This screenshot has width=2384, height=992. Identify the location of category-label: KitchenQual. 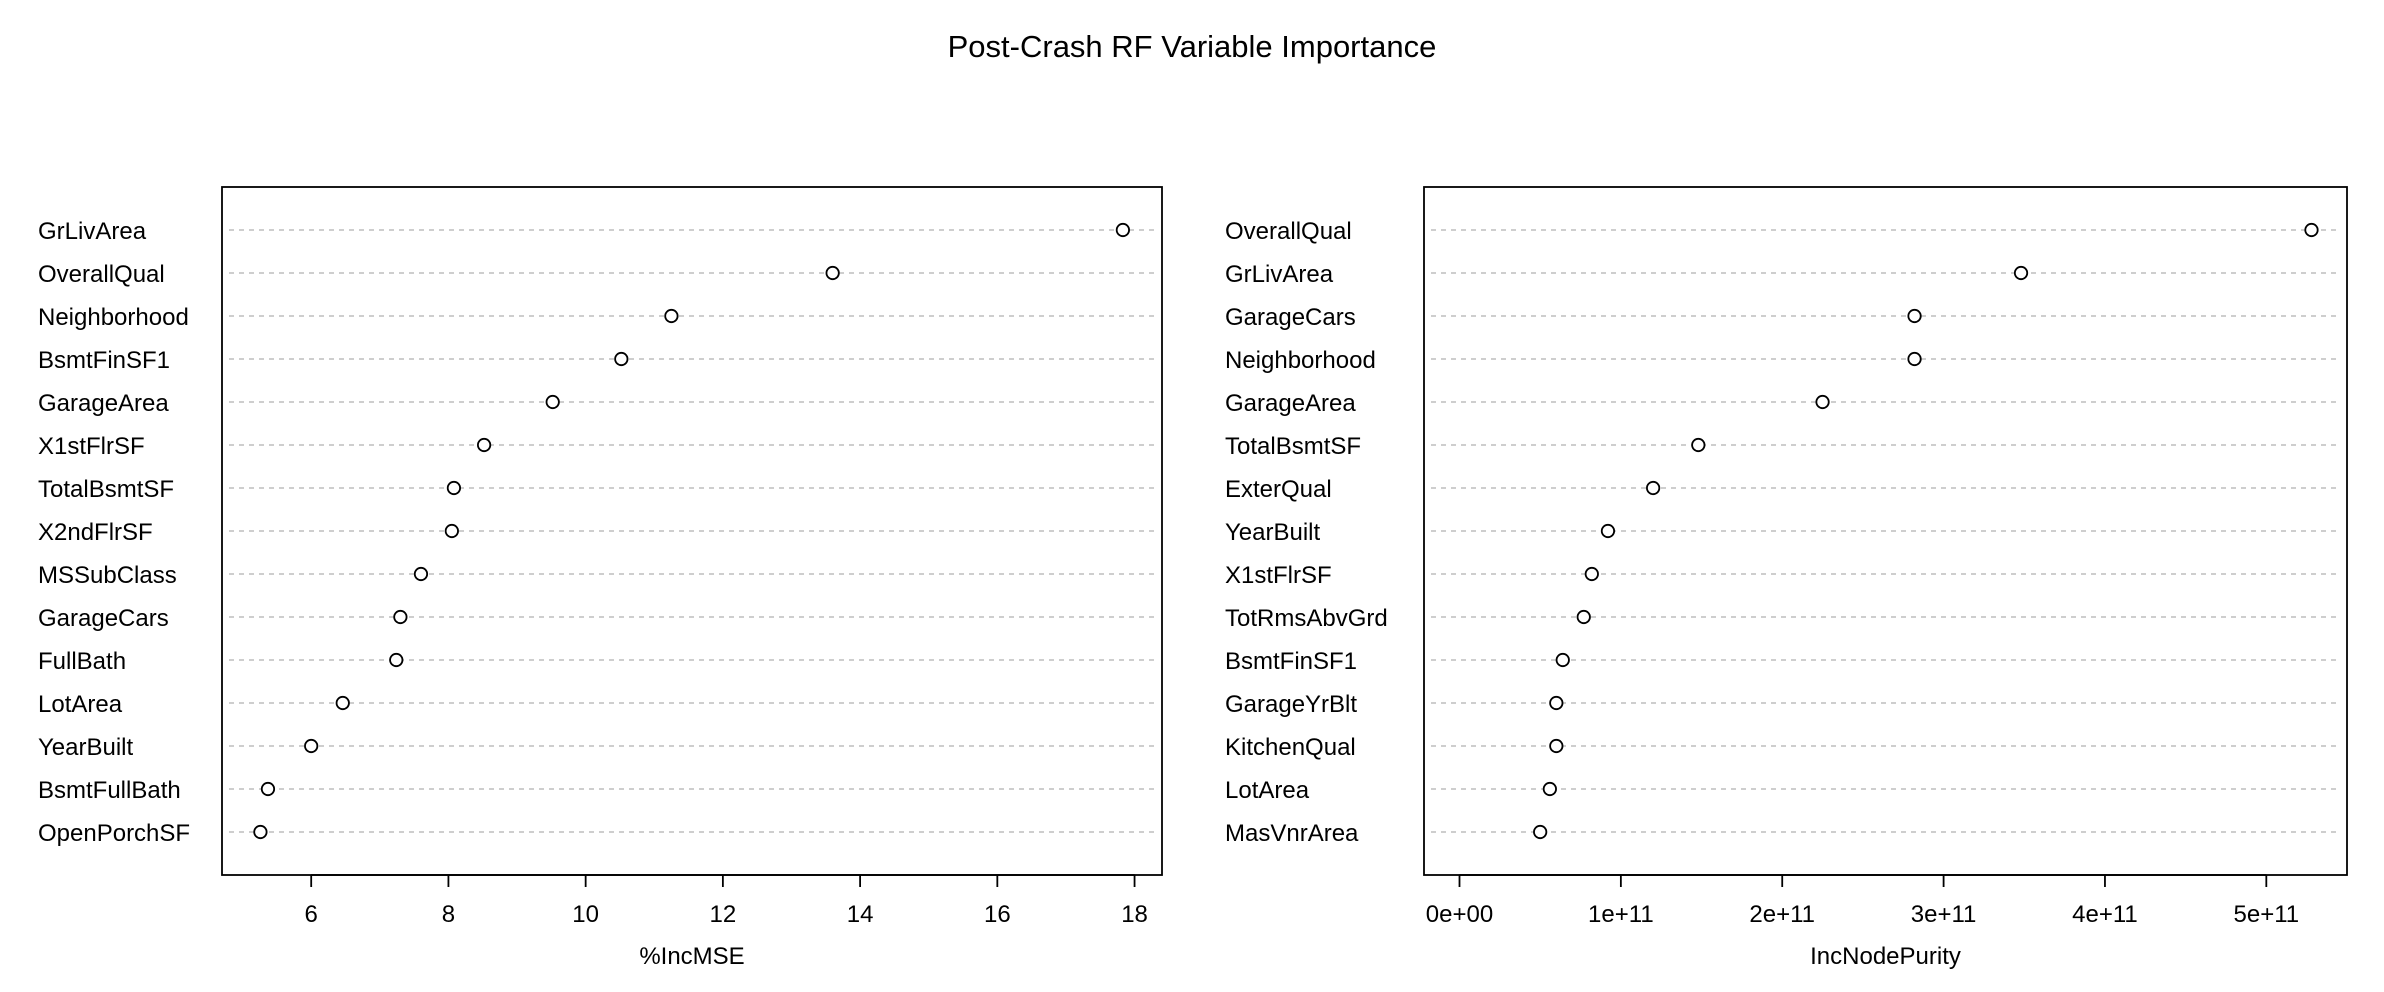
(1290, 747).